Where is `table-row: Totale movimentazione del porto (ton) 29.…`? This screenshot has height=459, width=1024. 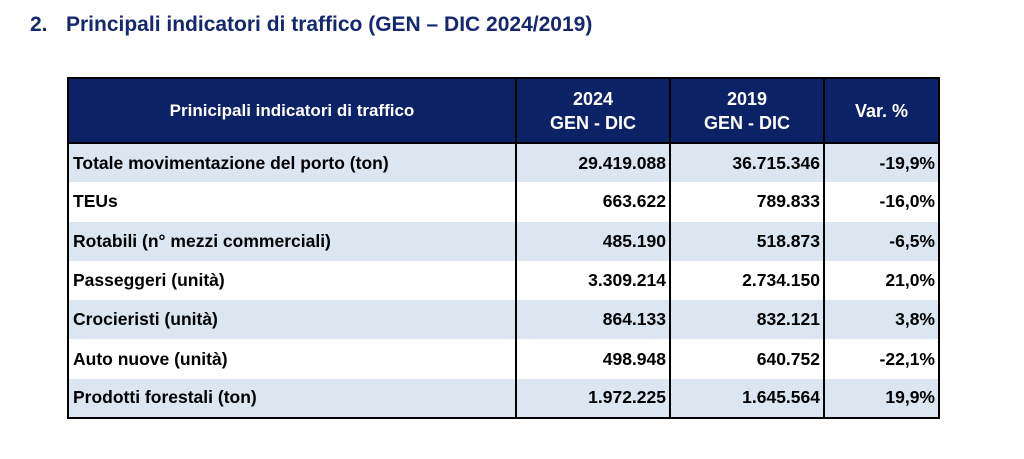 table-row: Totale movimentazione del porto (ton) 29.… is located at coordinates (503, 163).